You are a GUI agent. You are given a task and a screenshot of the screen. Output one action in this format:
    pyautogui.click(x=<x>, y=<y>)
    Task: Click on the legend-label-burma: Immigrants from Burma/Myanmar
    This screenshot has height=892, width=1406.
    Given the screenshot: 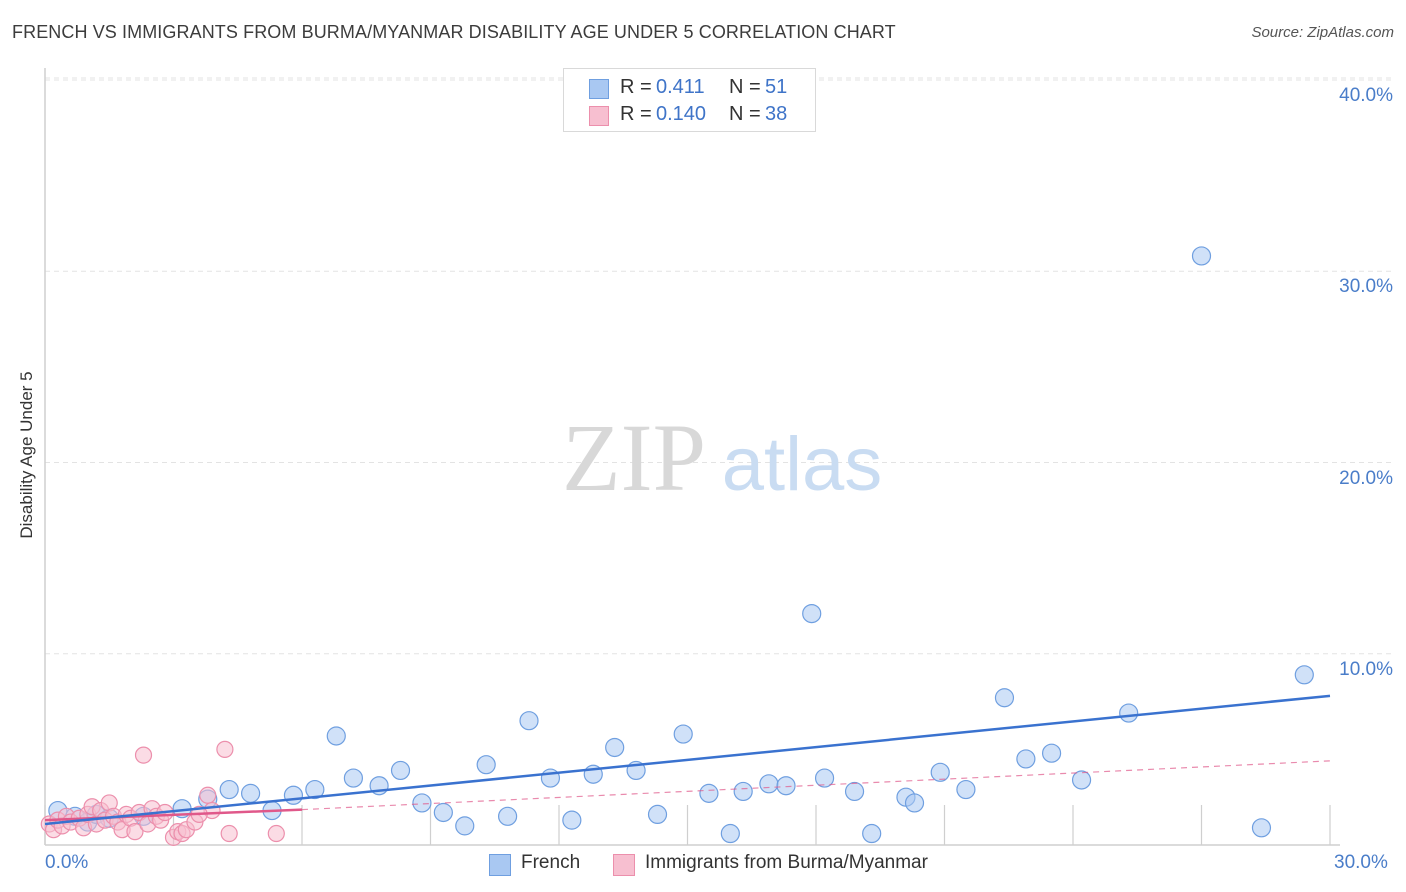 What is the action you would take?
    pyautogui.click(x=786, y=862)
    